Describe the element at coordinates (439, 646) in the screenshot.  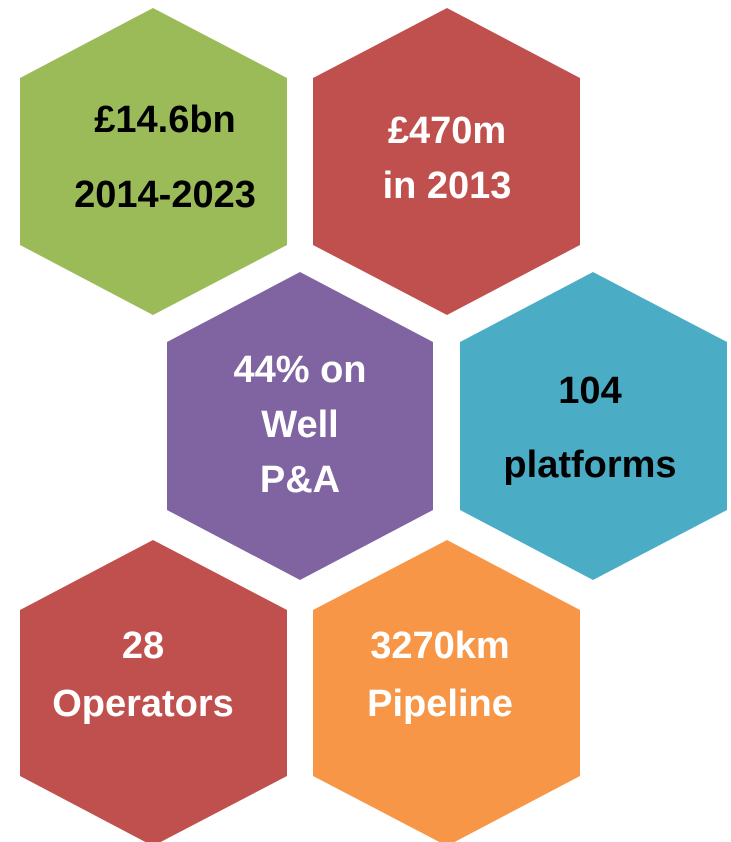
I see `hexagon-text: 3270km` at that location.